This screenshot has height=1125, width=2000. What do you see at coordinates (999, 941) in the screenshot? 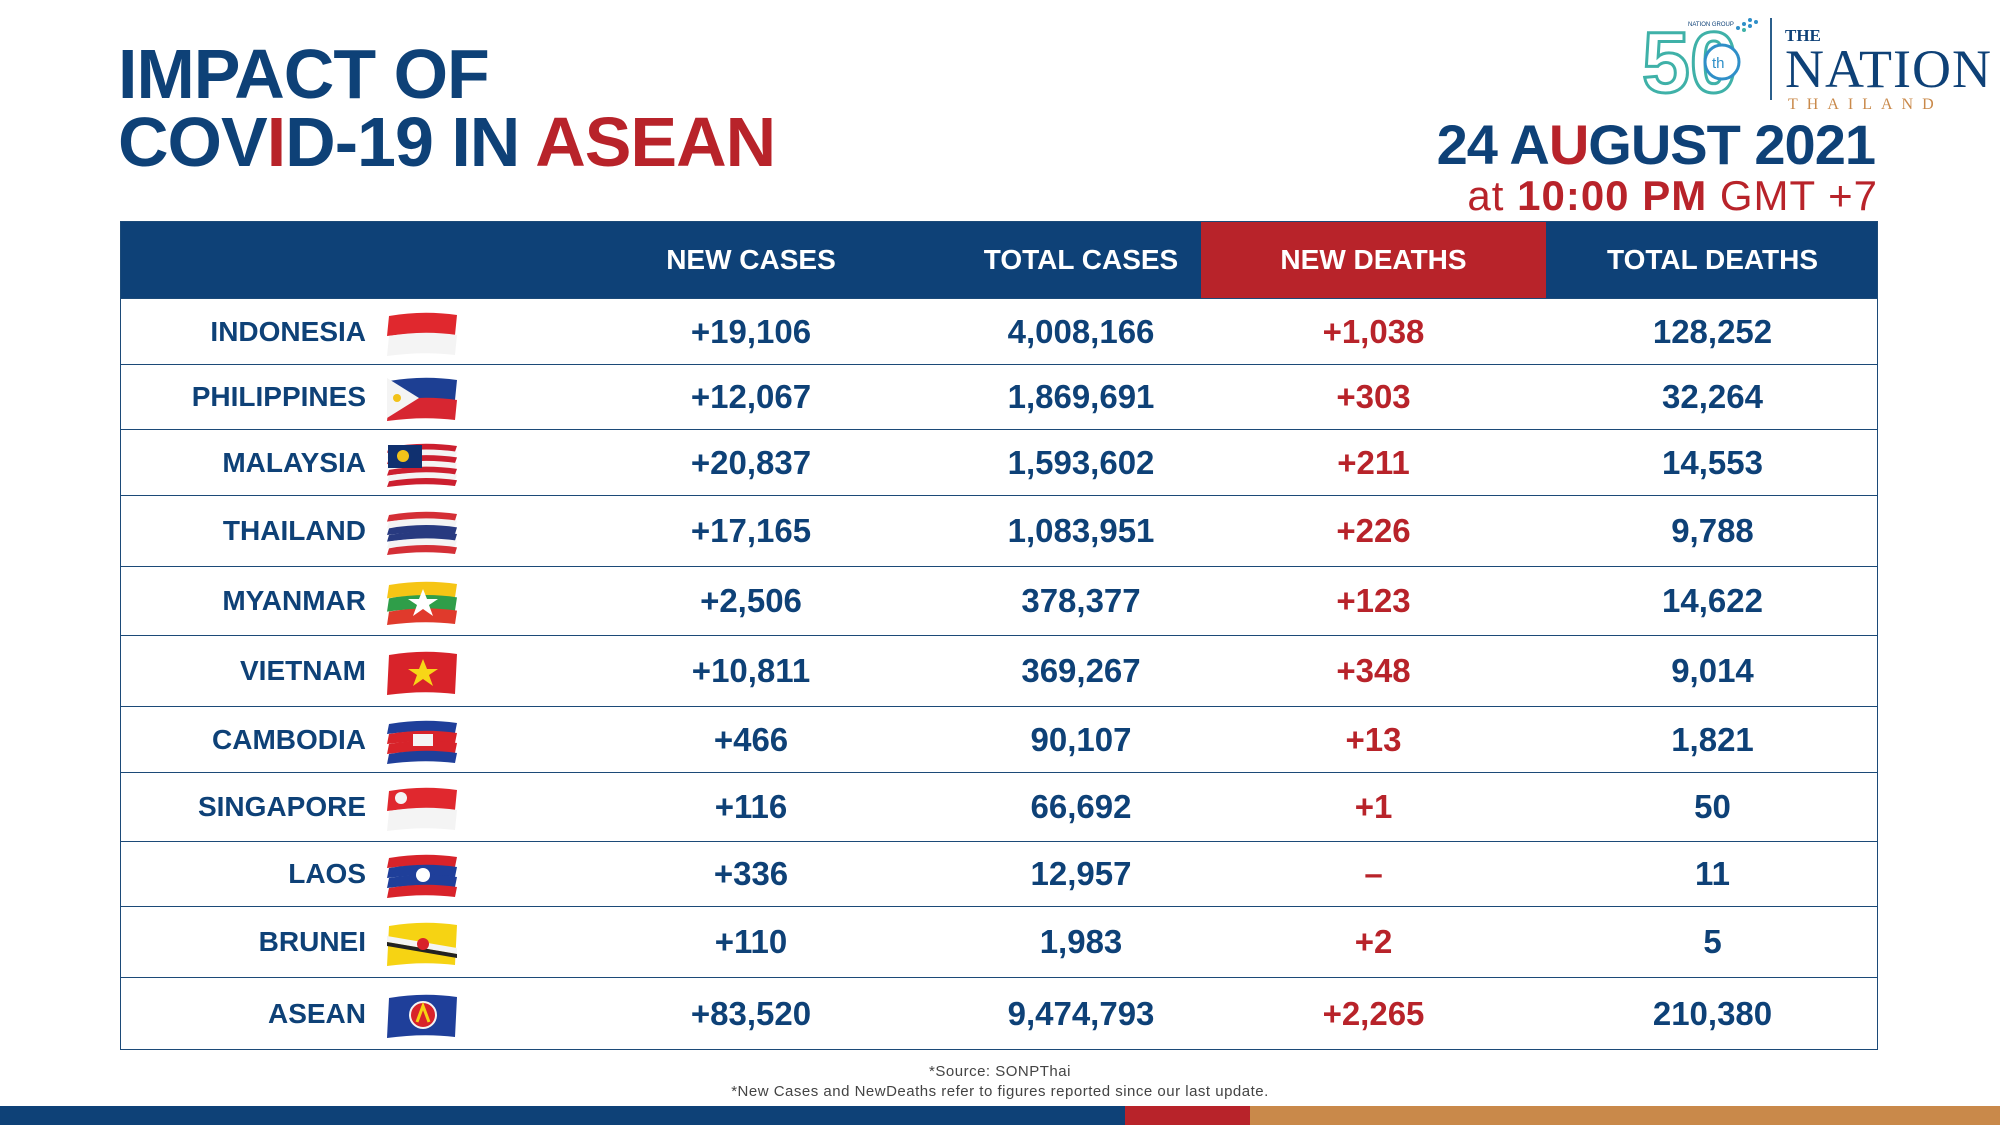
I see `table-row: BRUNEI +110 1,983 +2 5` at bounding box center [999, 941].